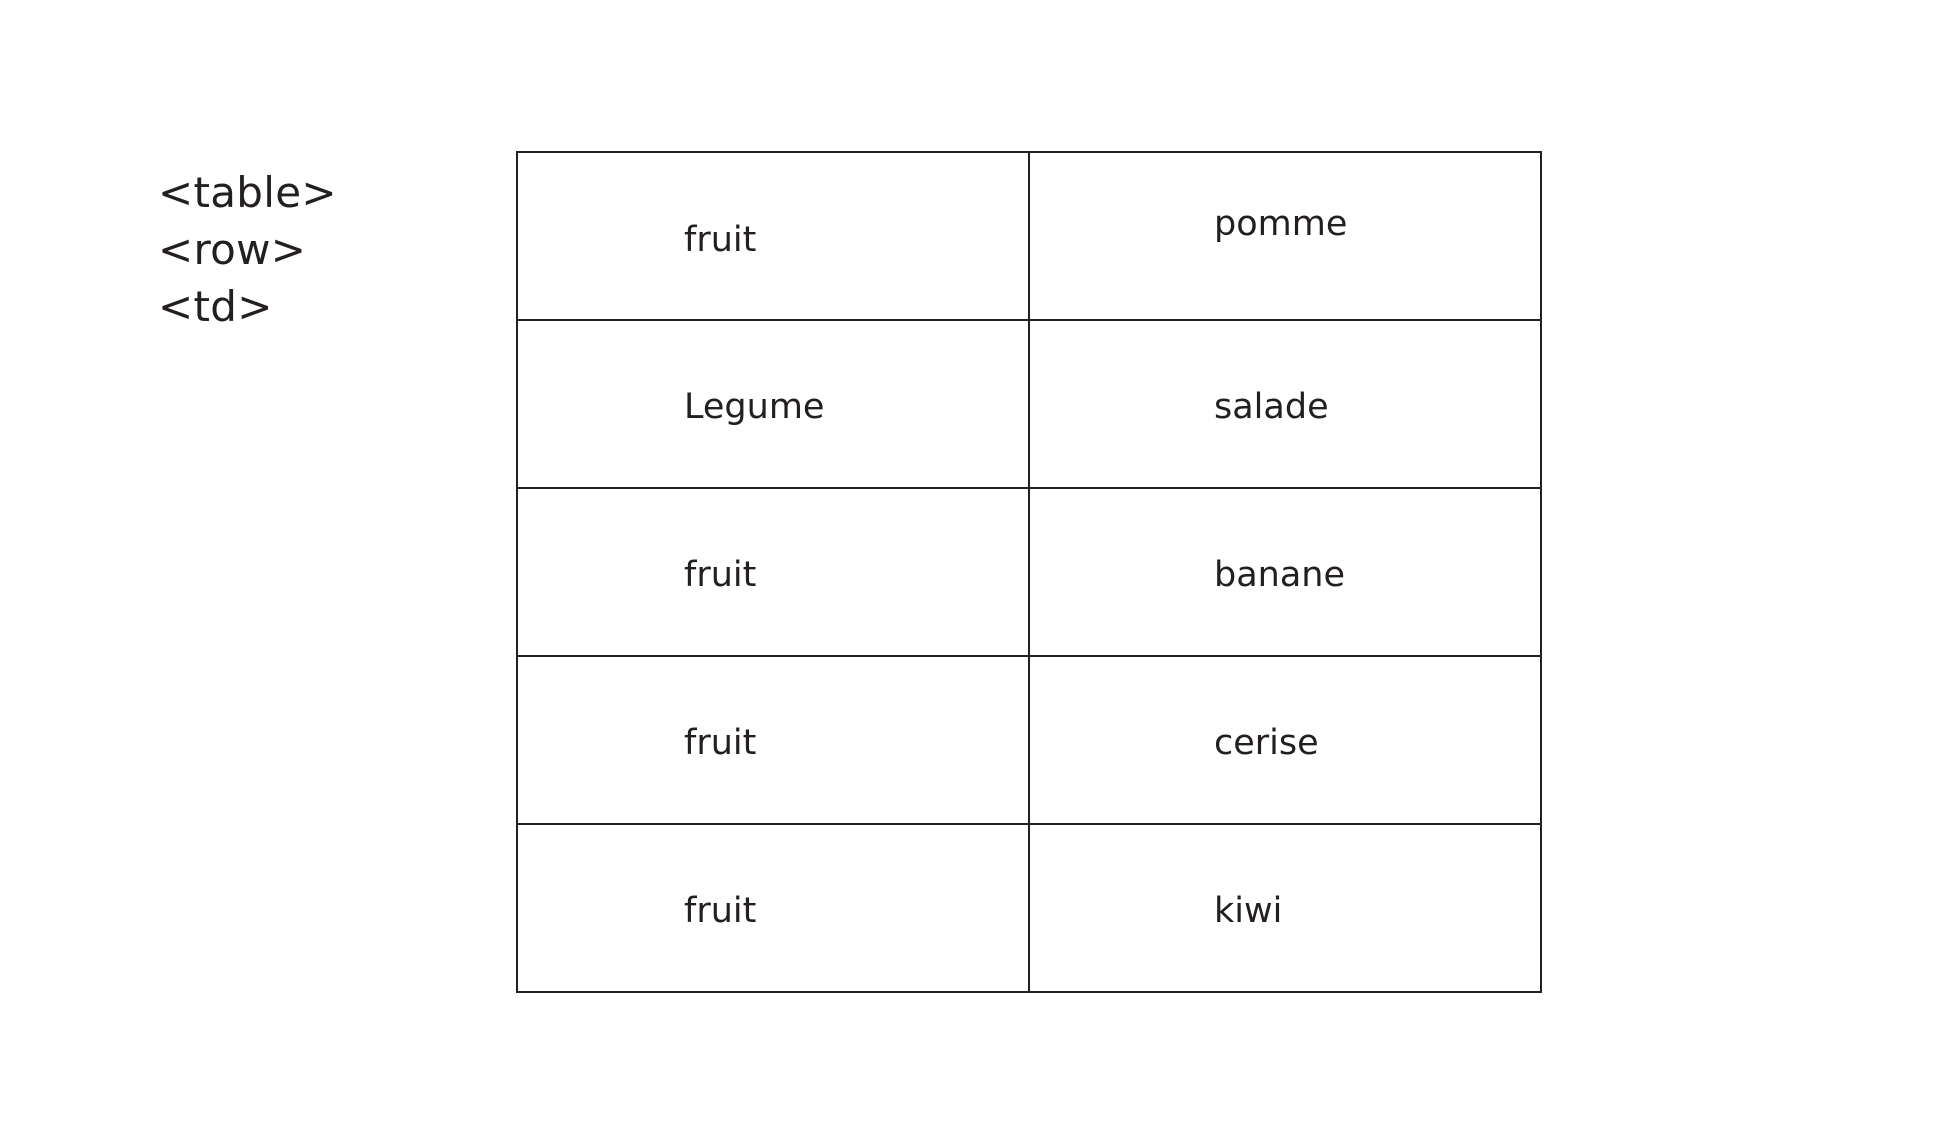 The height and width of the screenshot is (1124, 1938). Describe the element at coordinates (232, 249) in the screenshot. I see `tag-label-row: <row>` at that location.